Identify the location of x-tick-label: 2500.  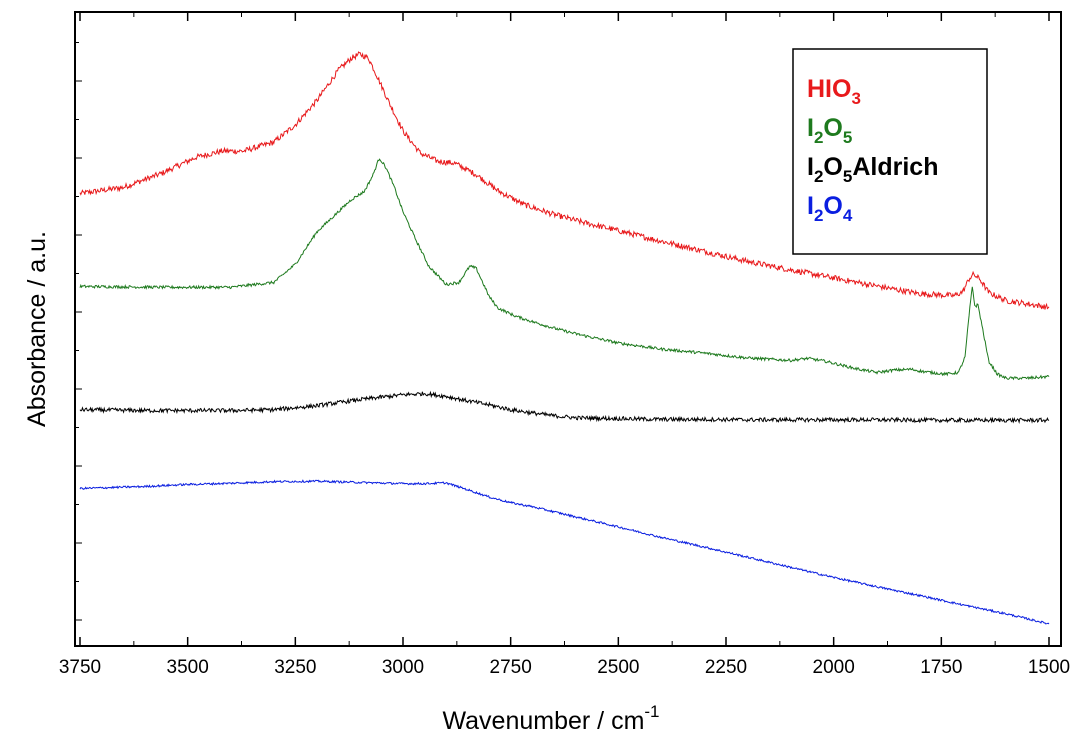
(618, 667).